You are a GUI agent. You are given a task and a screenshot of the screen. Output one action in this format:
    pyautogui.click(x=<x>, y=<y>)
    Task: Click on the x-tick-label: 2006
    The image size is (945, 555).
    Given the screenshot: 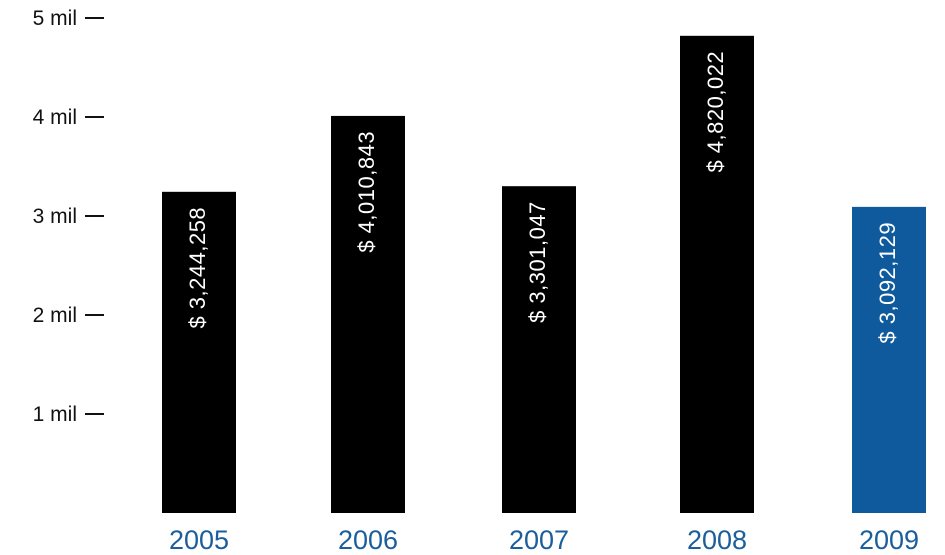 What is the action you would take?
    pyautogui.click(x=368, y=540)
    